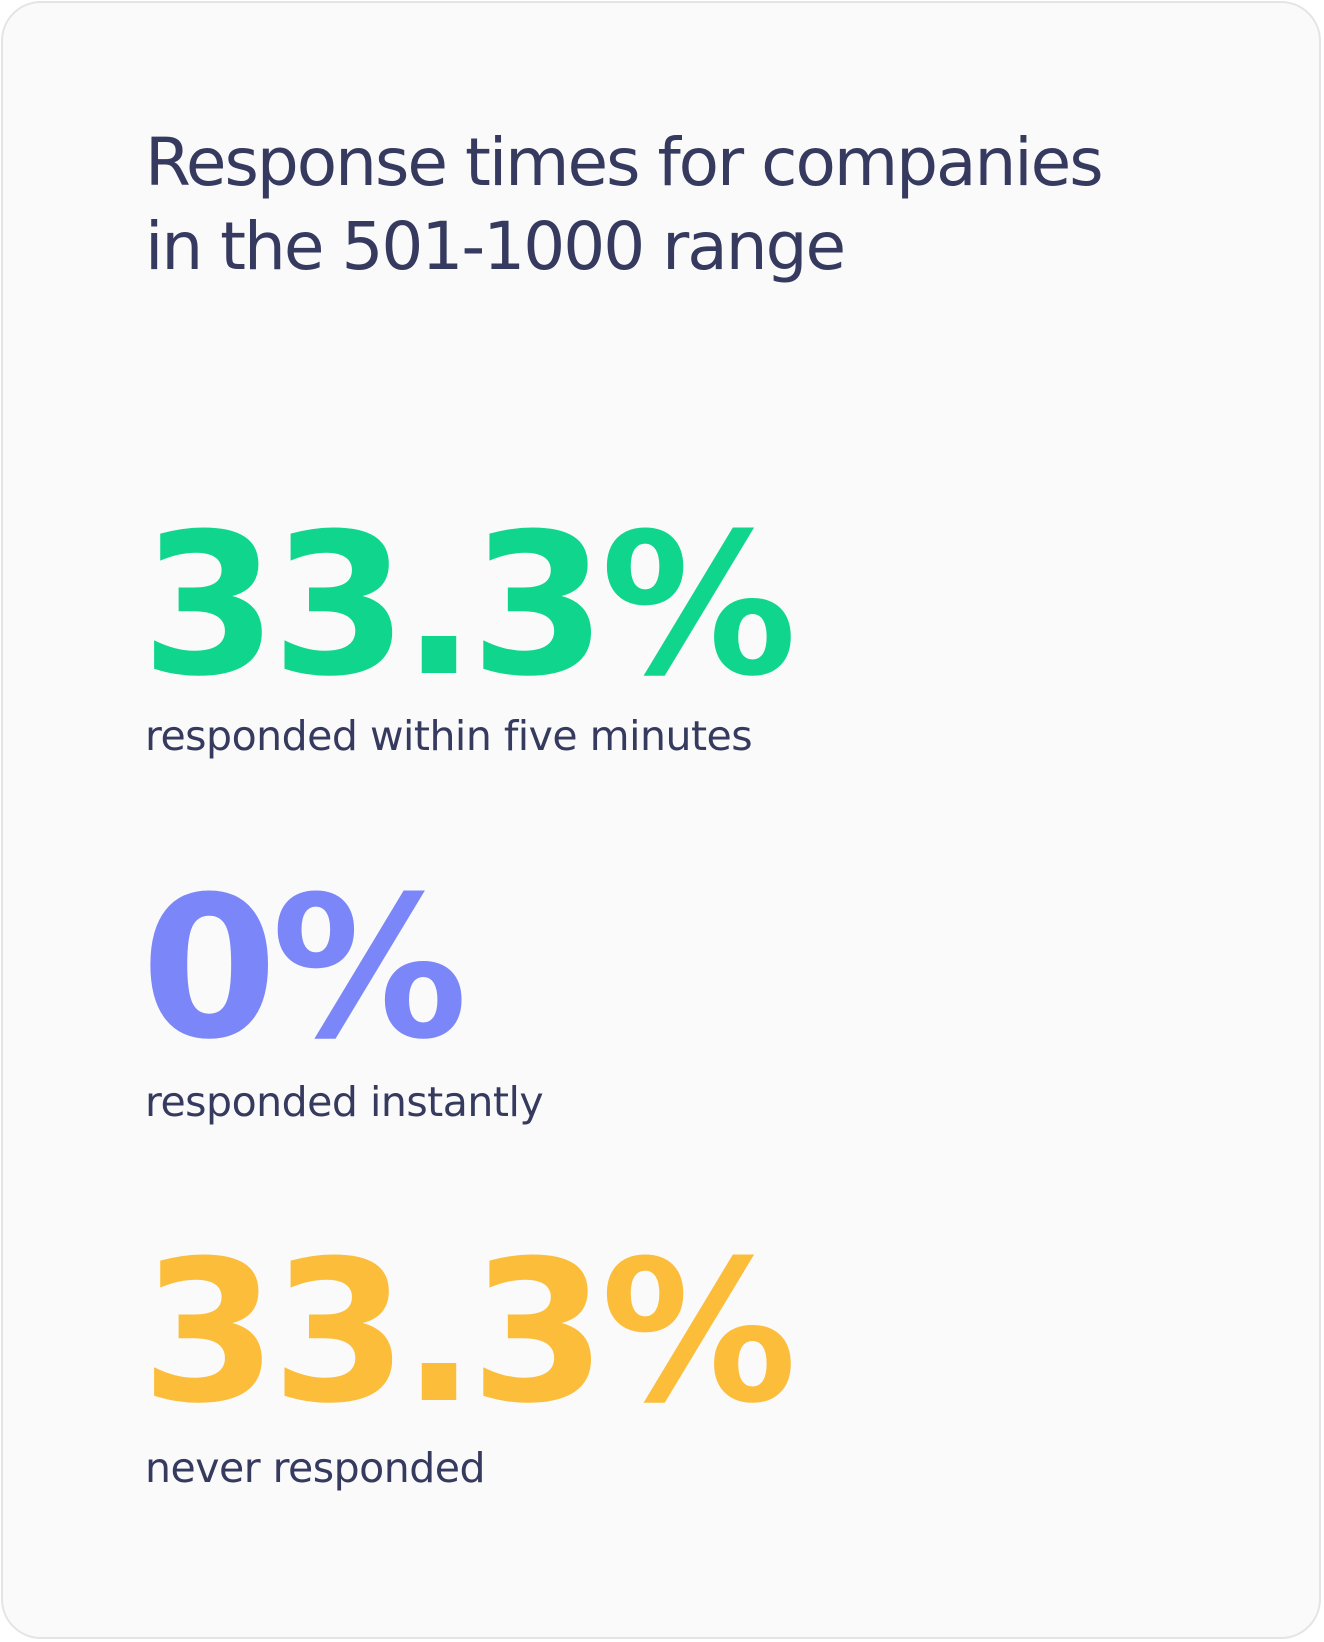 This screenshot has height=1642, width=1324. What do you see at coordinates (315, 1468) in the screenshot?
I see `stat-label-never: never responded` at bounding box center [315, 1468].